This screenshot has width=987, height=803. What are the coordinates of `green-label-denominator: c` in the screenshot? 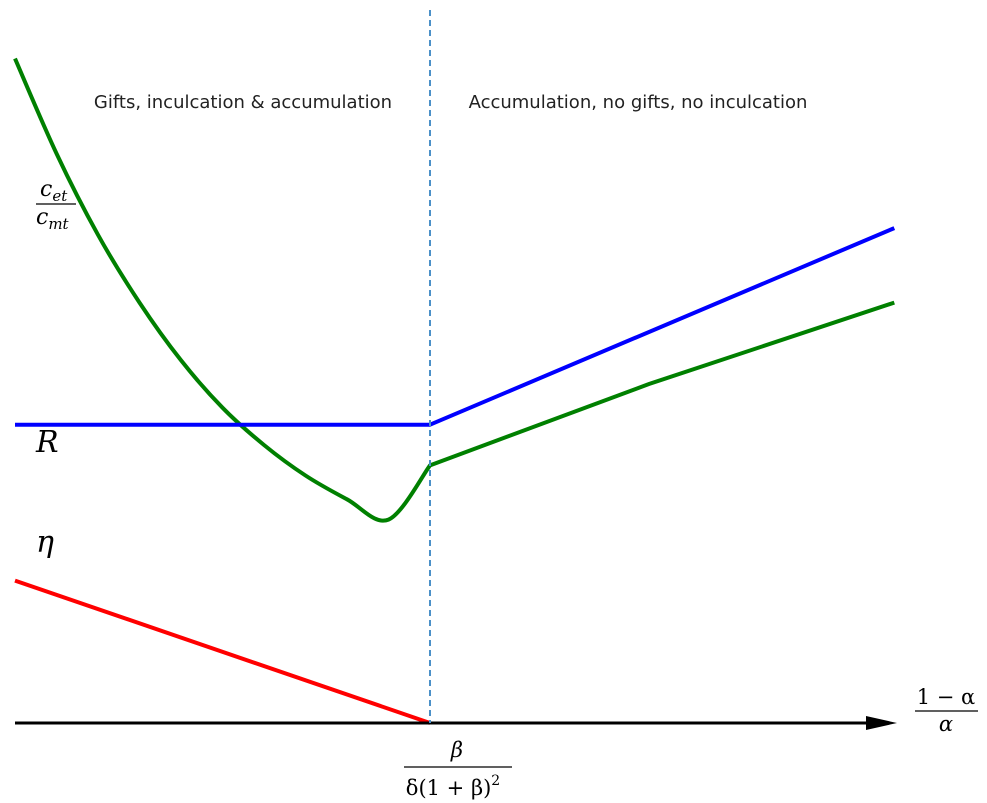 It's located at (42, 217).